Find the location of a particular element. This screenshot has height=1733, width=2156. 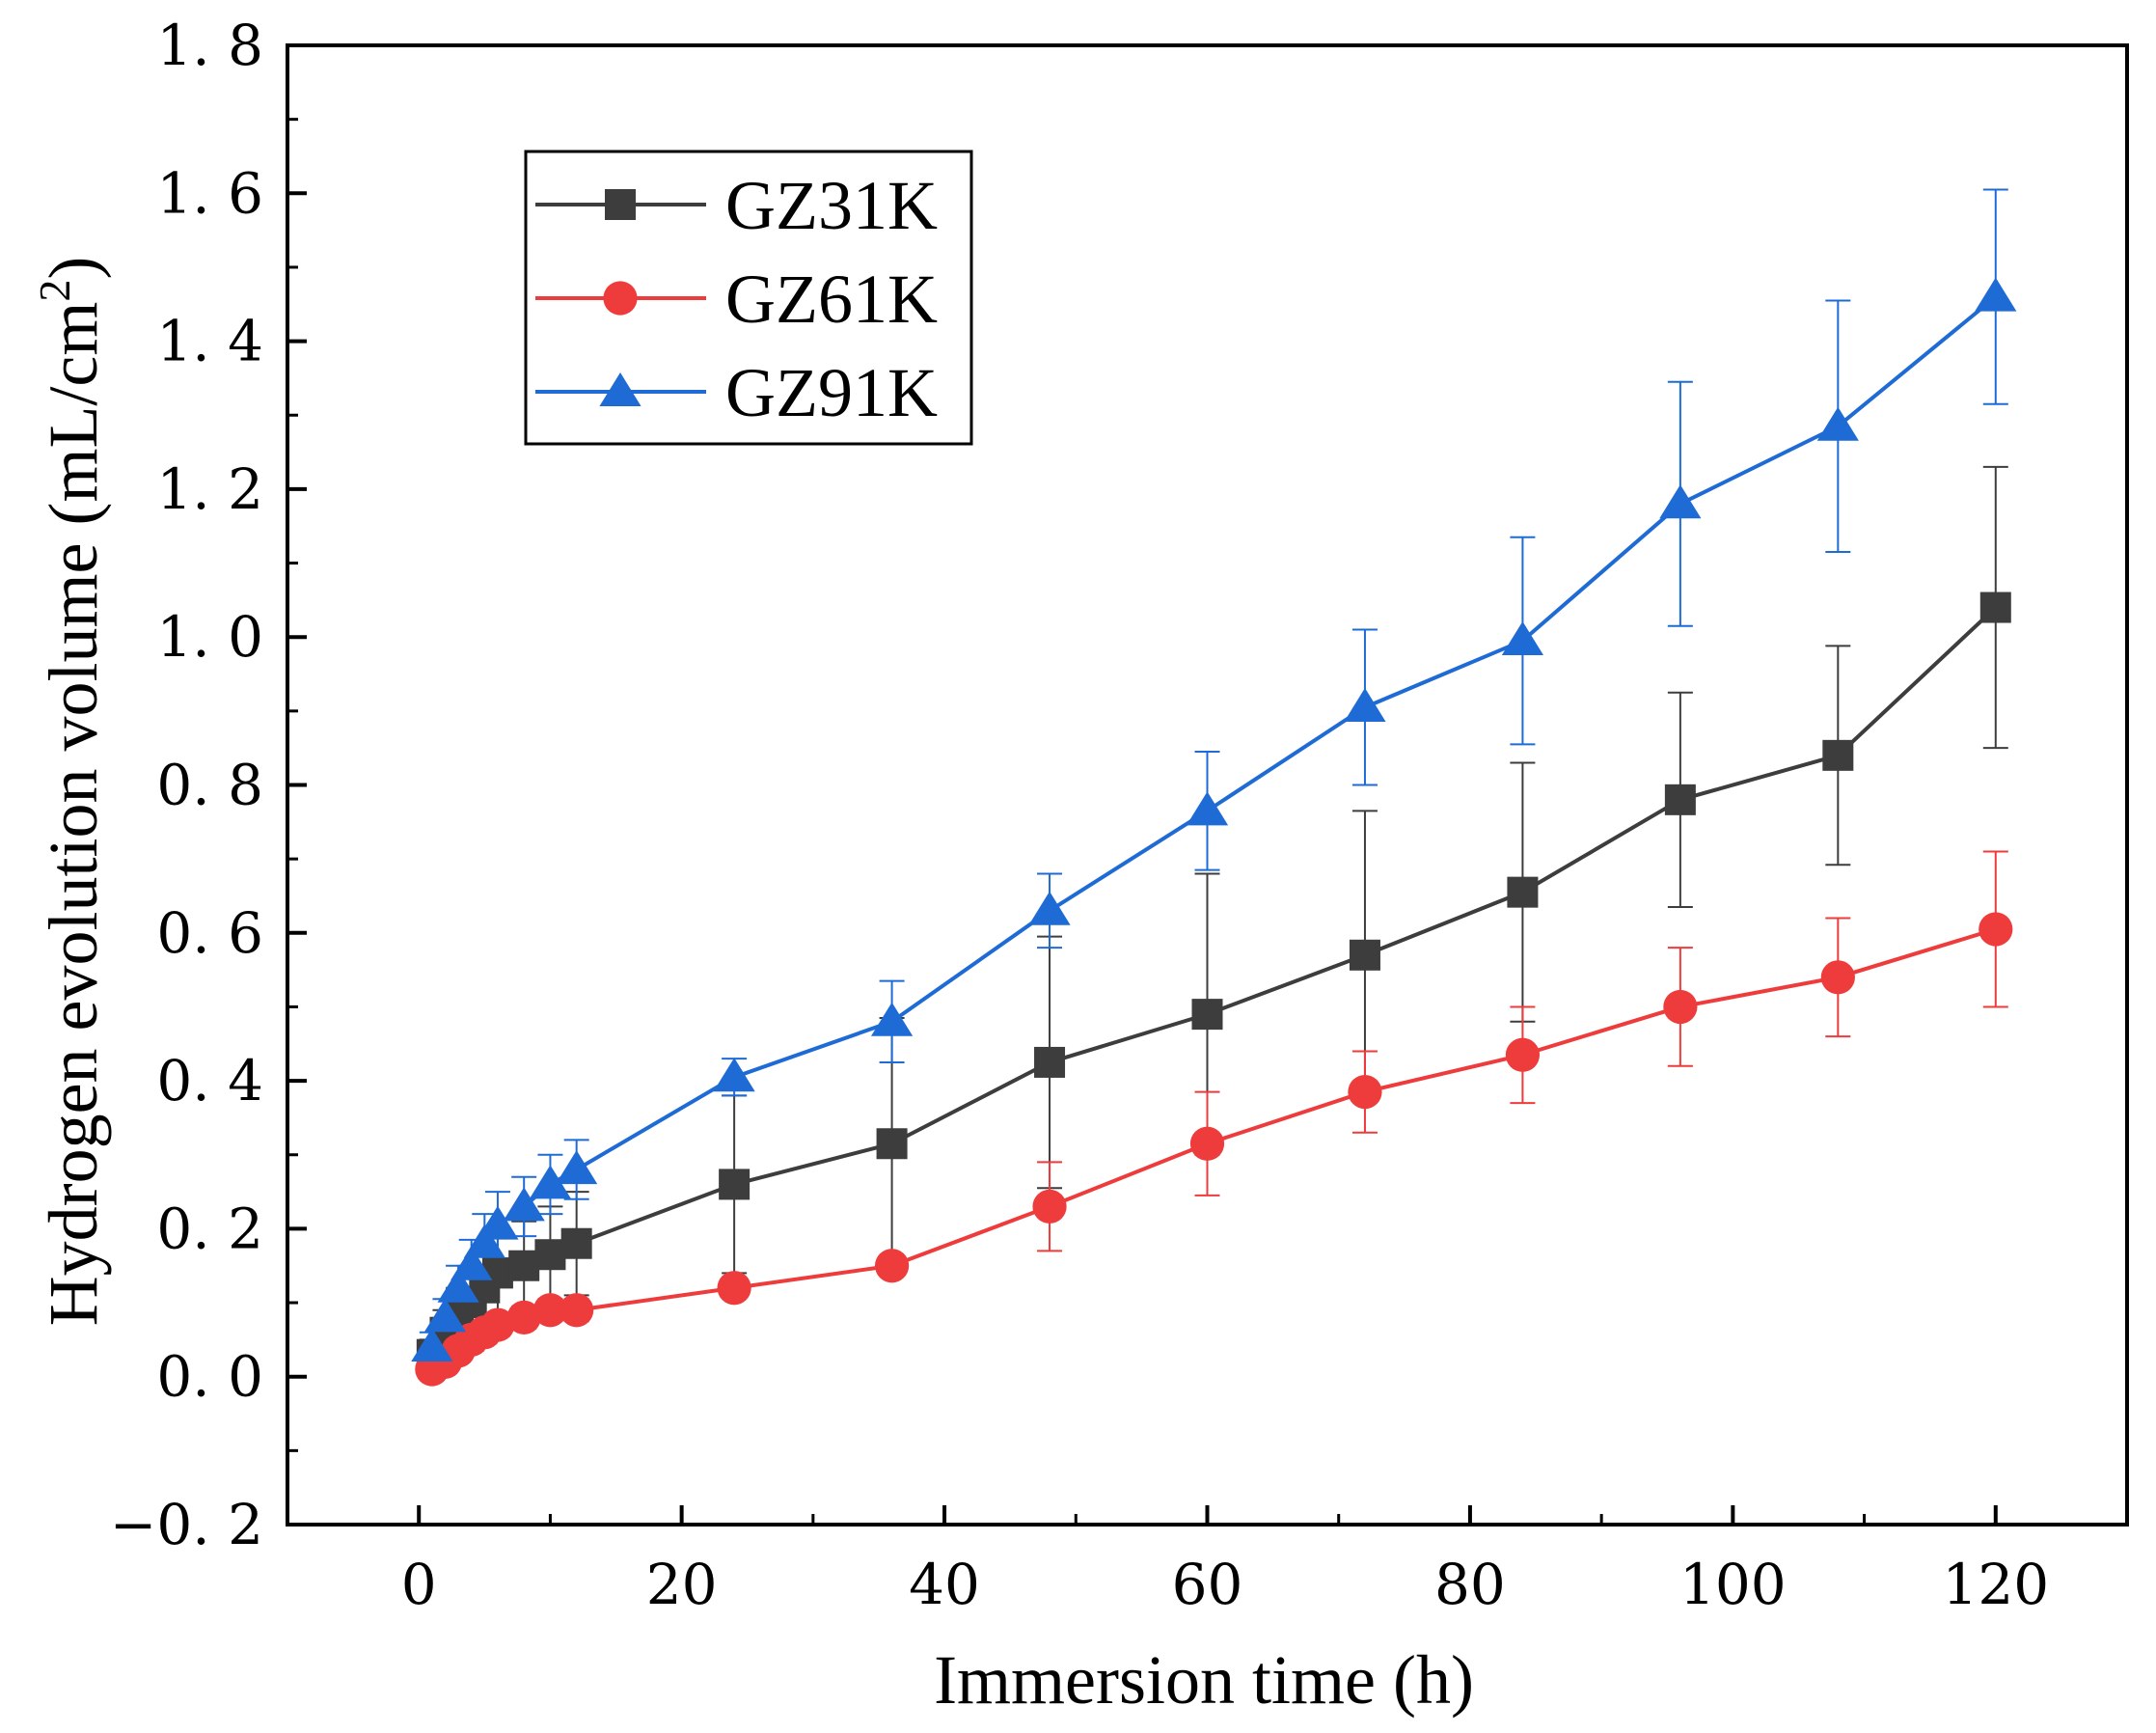

y-axis-title: Hydrogen evolution volume (mL/cm2) is located at coordinates (71, 792).